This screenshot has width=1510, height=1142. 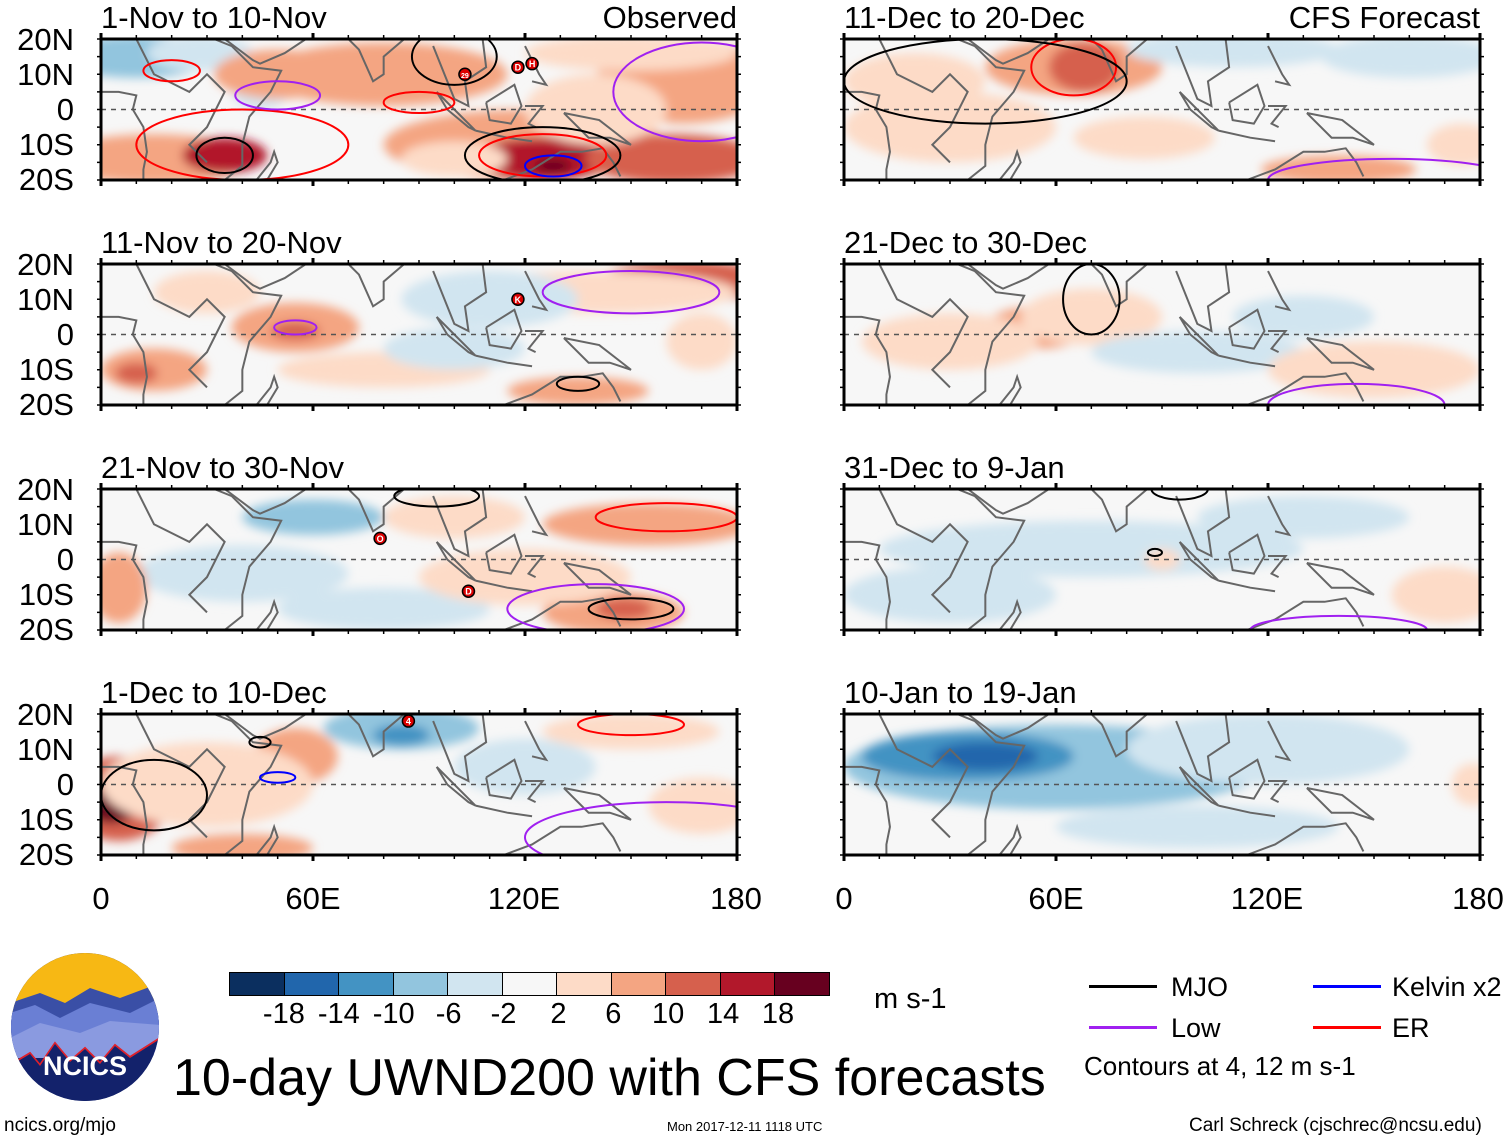 What do you see at coordinates (524, 898) in the screenshot?
I see `lon-label: 120E` at bounding box center [524, 898].